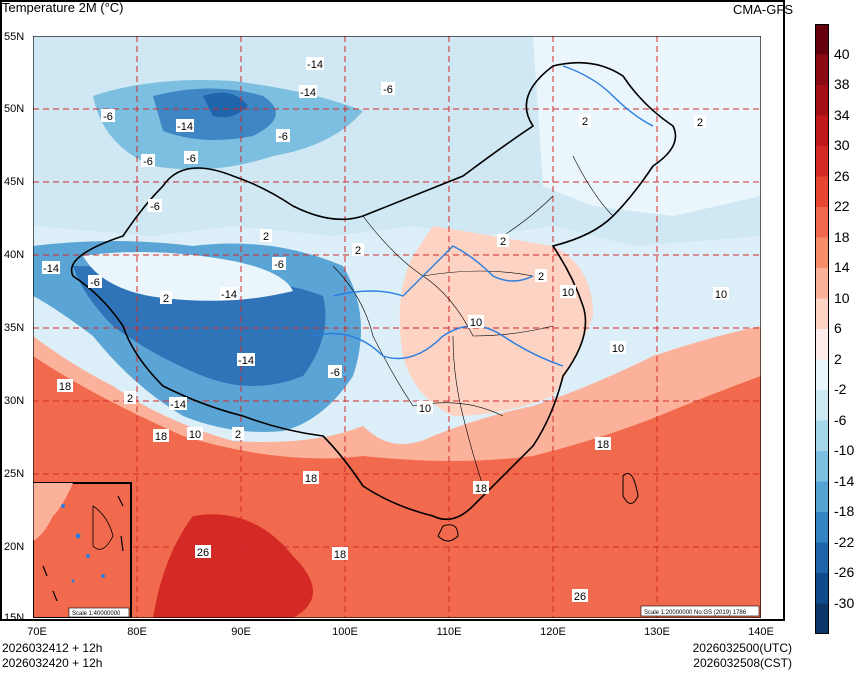 The height and width of the screenshot is (673, 859). Describe the element at coordinates (14, 401) in the screenshot. I see `lat-label: 30N` at that location.